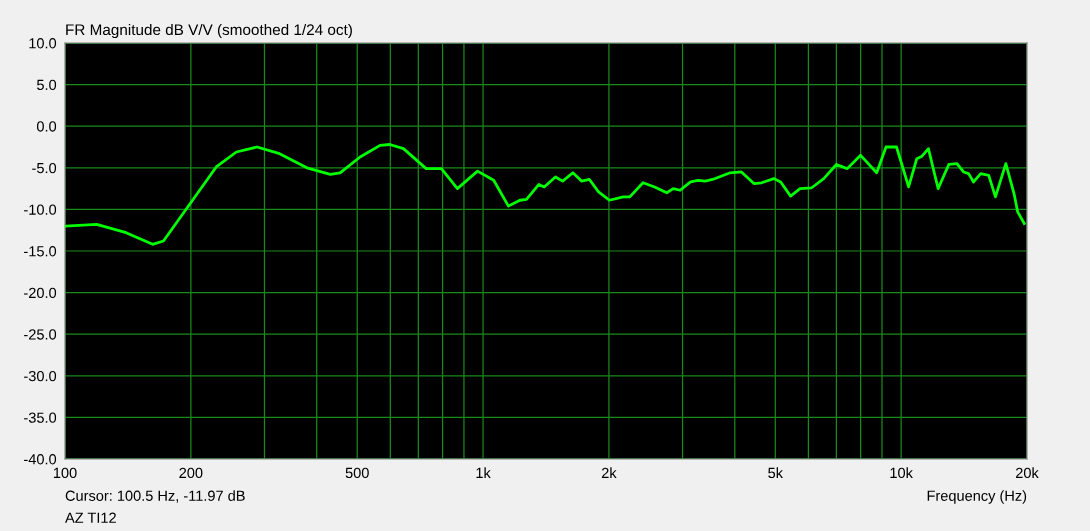  What do you see at coordinates (40, 334) in the screenshot?
I see `y-tick-label: -25.0` at bounding box center [40, 334].